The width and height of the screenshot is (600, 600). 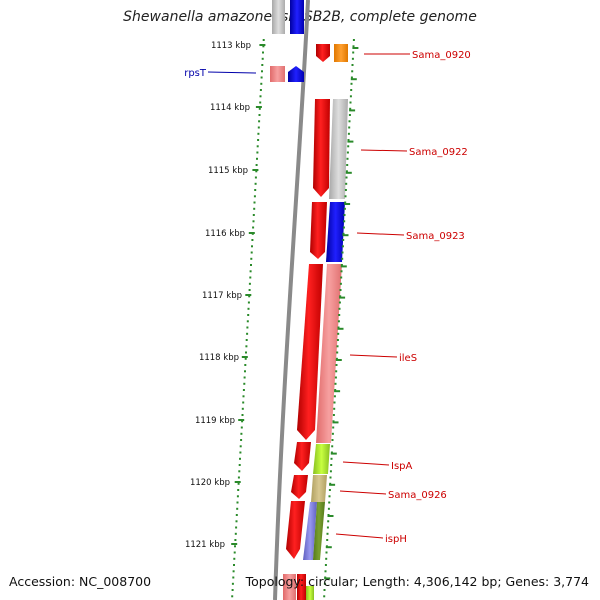 I want to click on ruler-label: 1114 kbp, so click(x=230, y=108).